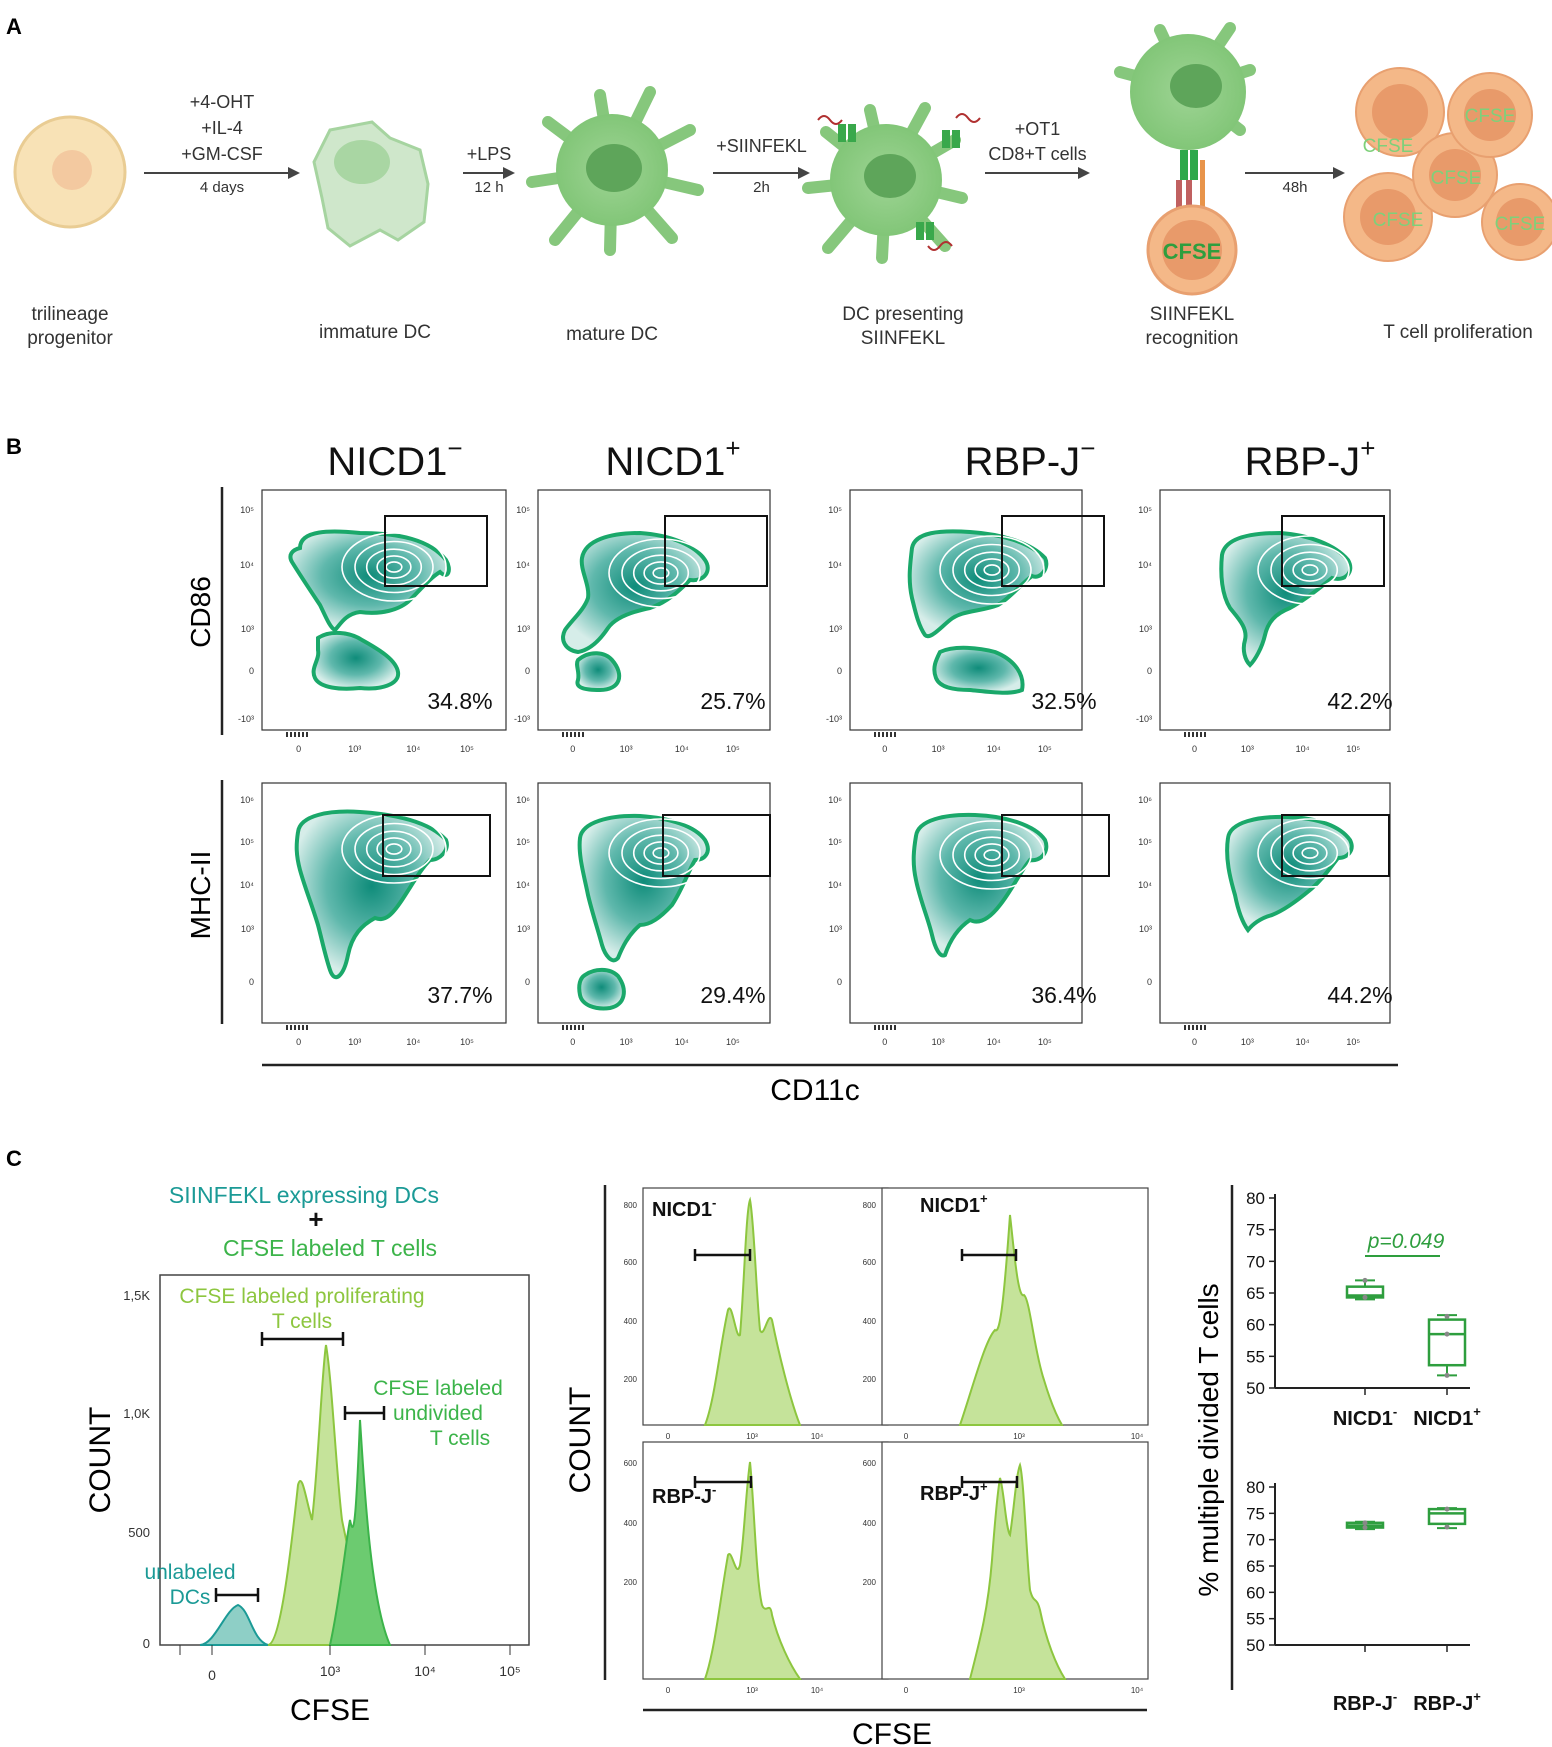 This screenshot has width=1552, height=1747. What do you see at coordinates (200, 895) in the screenshot?
I see `mhcii-axis-label: MHC-II` at bounding box center [200, 895].